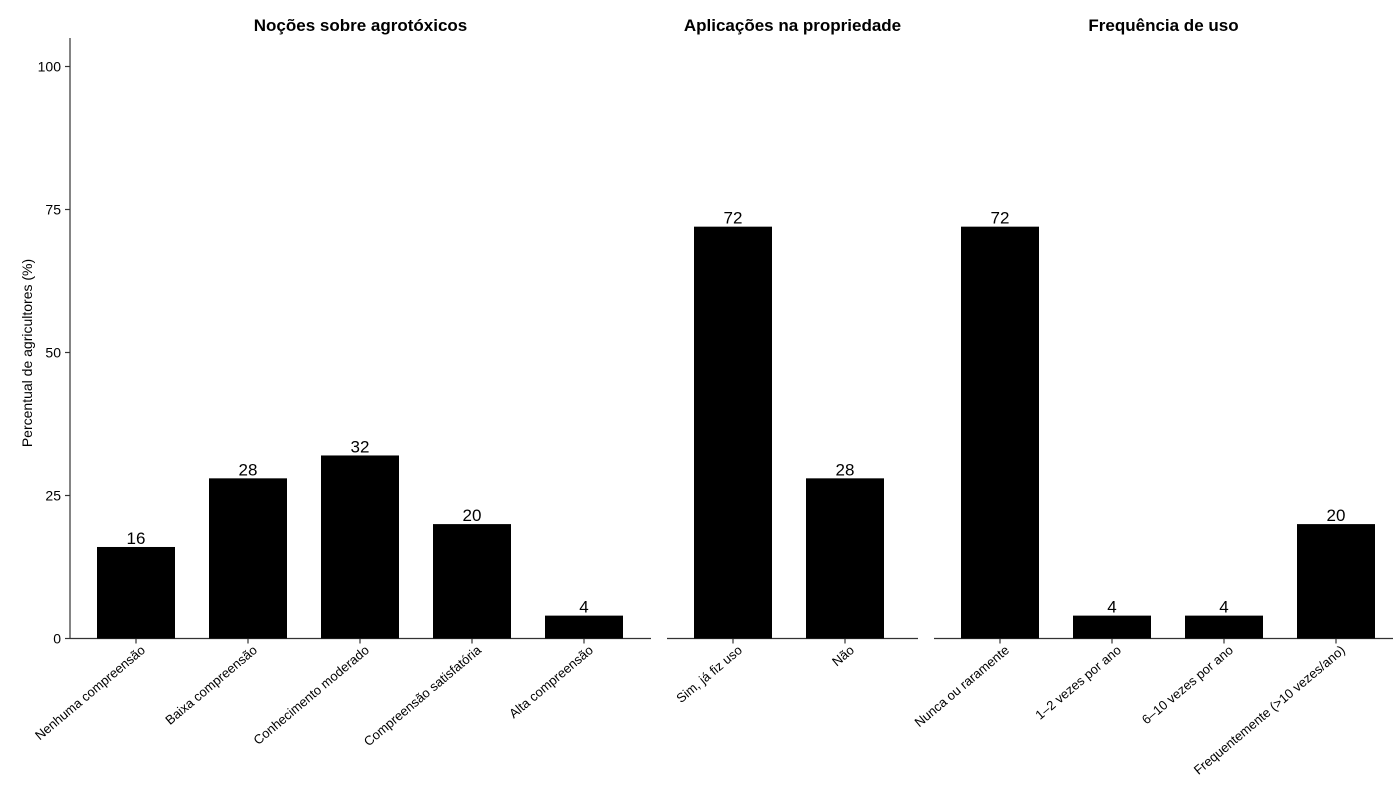 This screenshot has height=803, width=1397. Describe the element at coordinates (1187, 684) in the screenshot. I see `x-tick-label: 6–10 vezes por ano` at that location.